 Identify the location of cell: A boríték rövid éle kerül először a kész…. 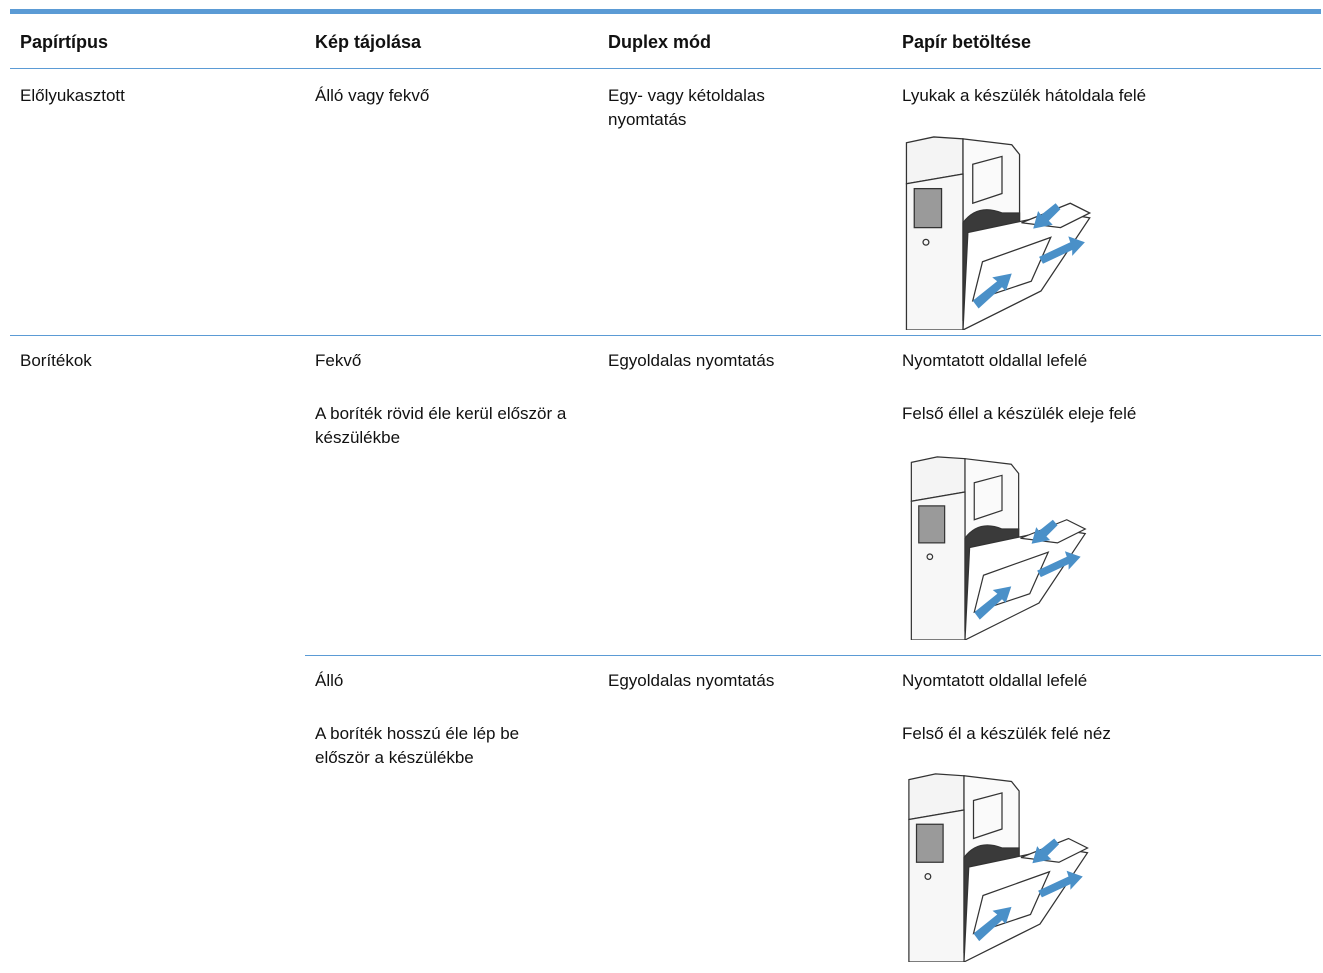
(441, 425).